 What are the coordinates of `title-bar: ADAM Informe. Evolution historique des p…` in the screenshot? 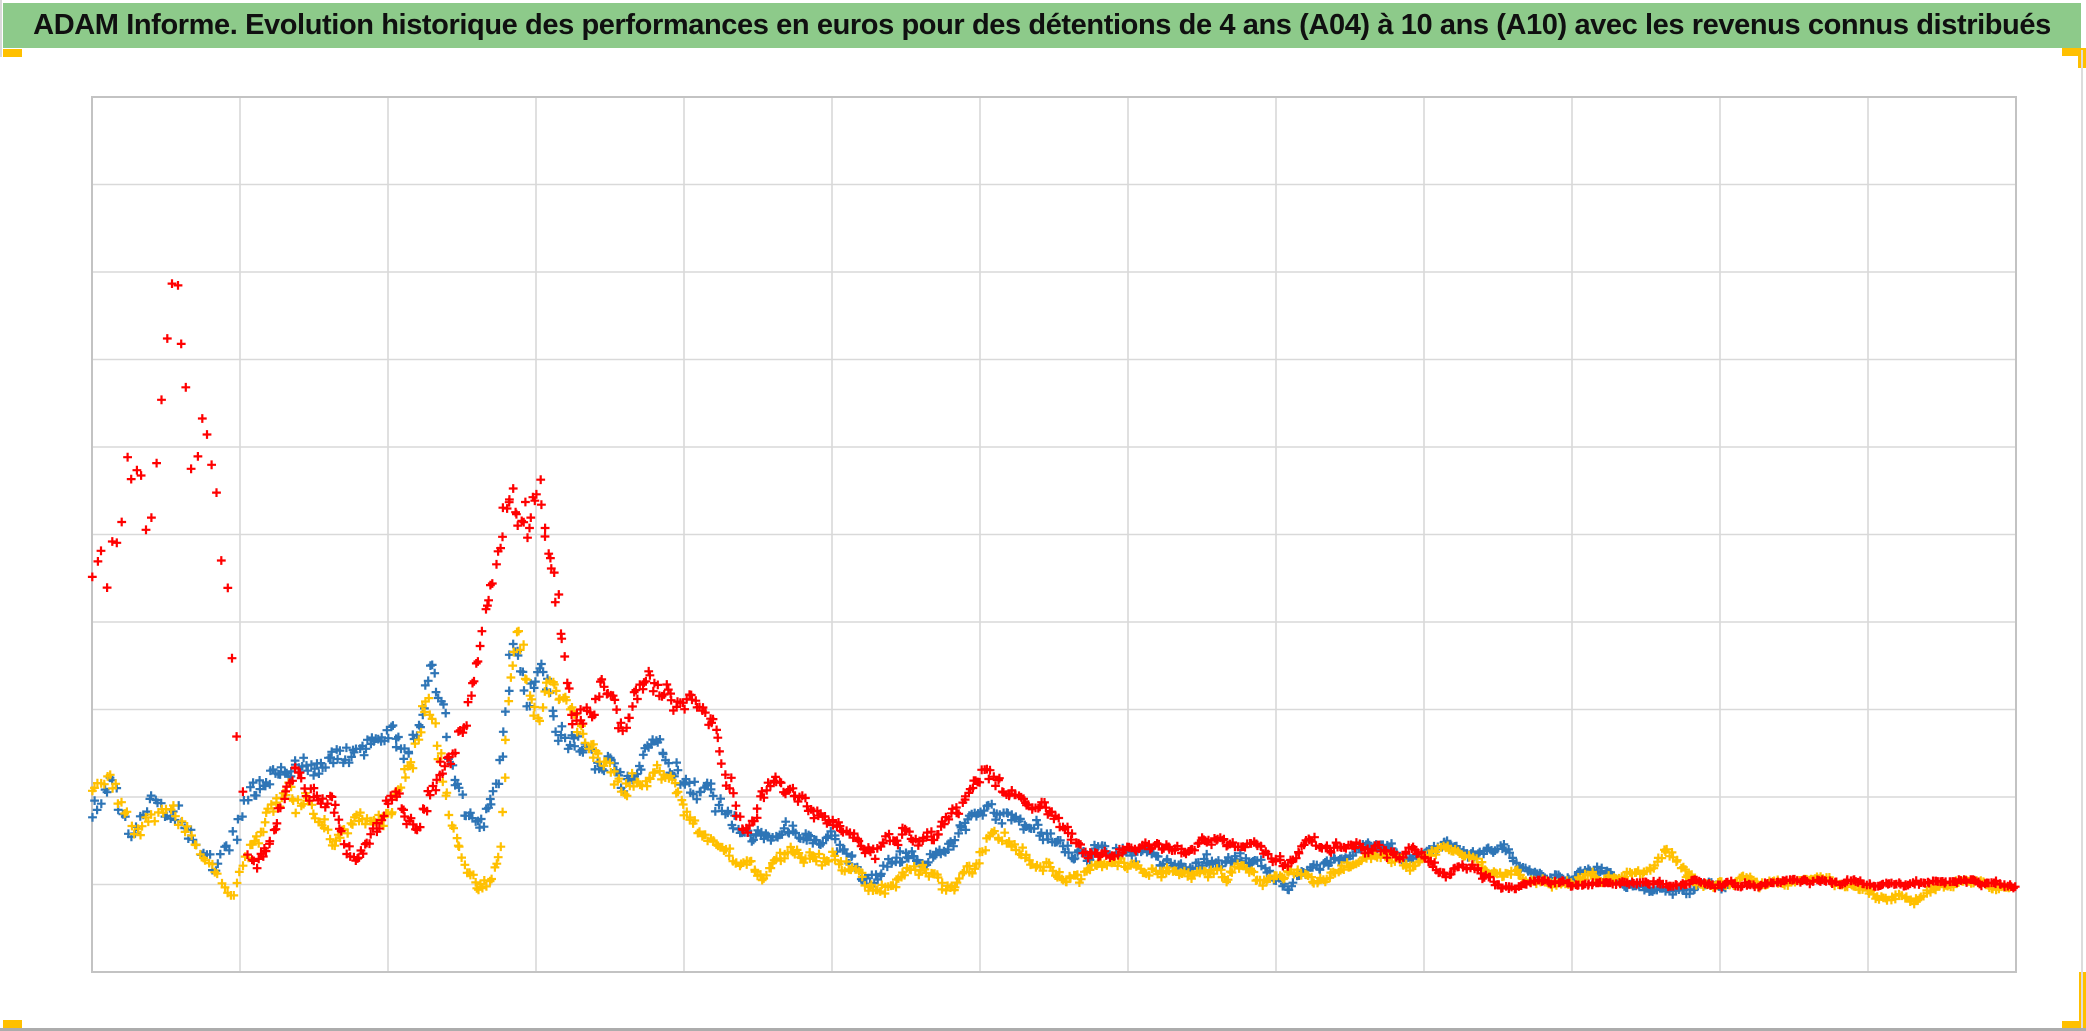 It's located at (1042, 25).